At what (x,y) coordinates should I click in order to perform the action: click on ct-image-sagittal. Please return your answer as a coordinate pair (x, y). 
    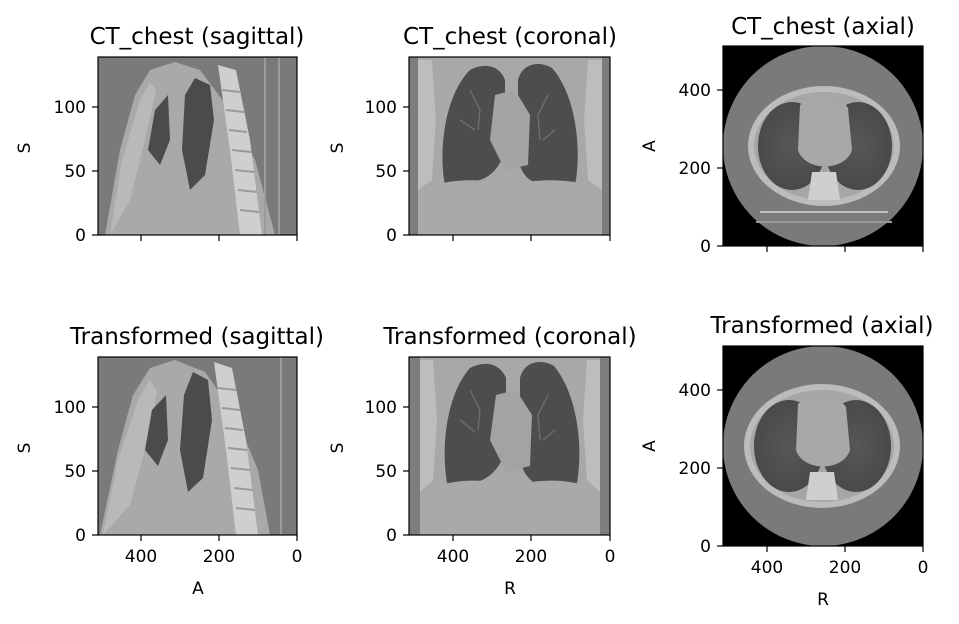
    Looking at the image, I should click on (197, 146).